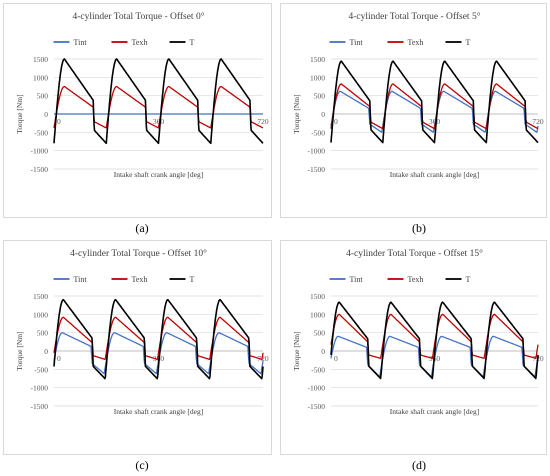 The width and height of the screenshot is (550, 476). I want to click on chart-title: 4-cylinder Total Torque - Offset 10°, so click(138, 253).